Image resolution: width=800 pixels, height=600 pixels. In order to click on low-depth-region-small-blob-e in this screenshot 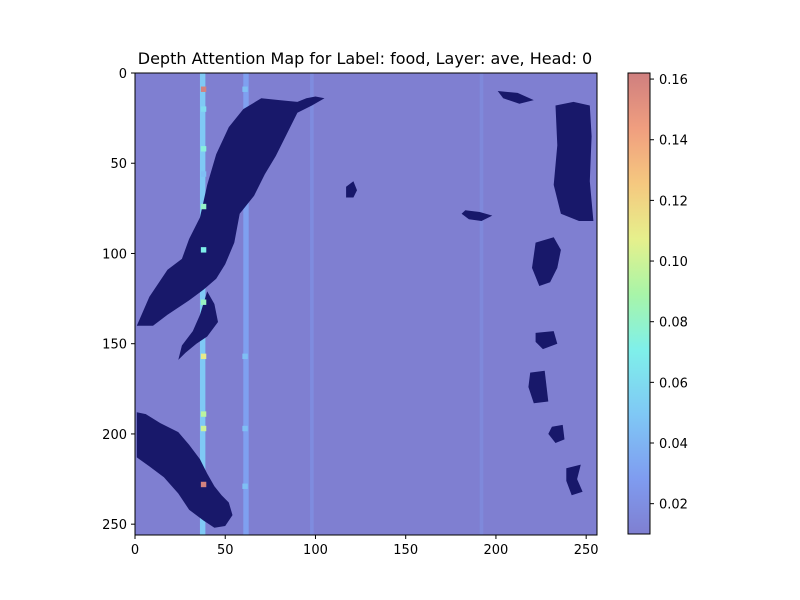, I will do `click(556, 433)`.